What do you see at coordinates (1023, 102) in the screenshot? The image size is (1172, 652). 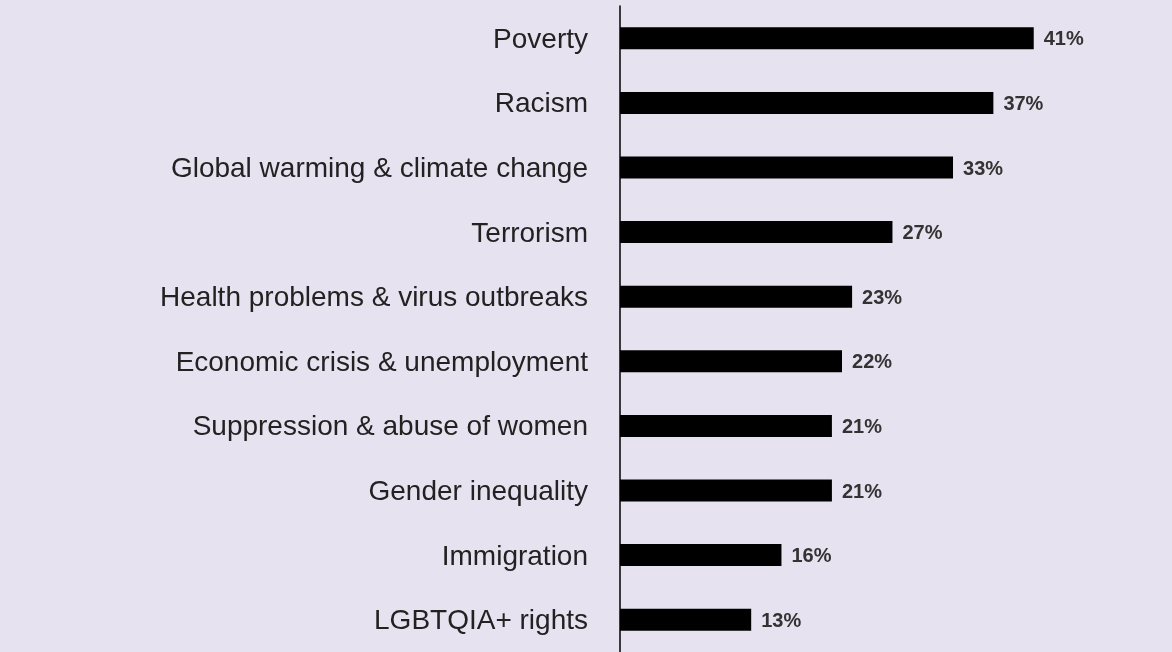 I see `data-label: 37%` at bounding box center [1023, 102].